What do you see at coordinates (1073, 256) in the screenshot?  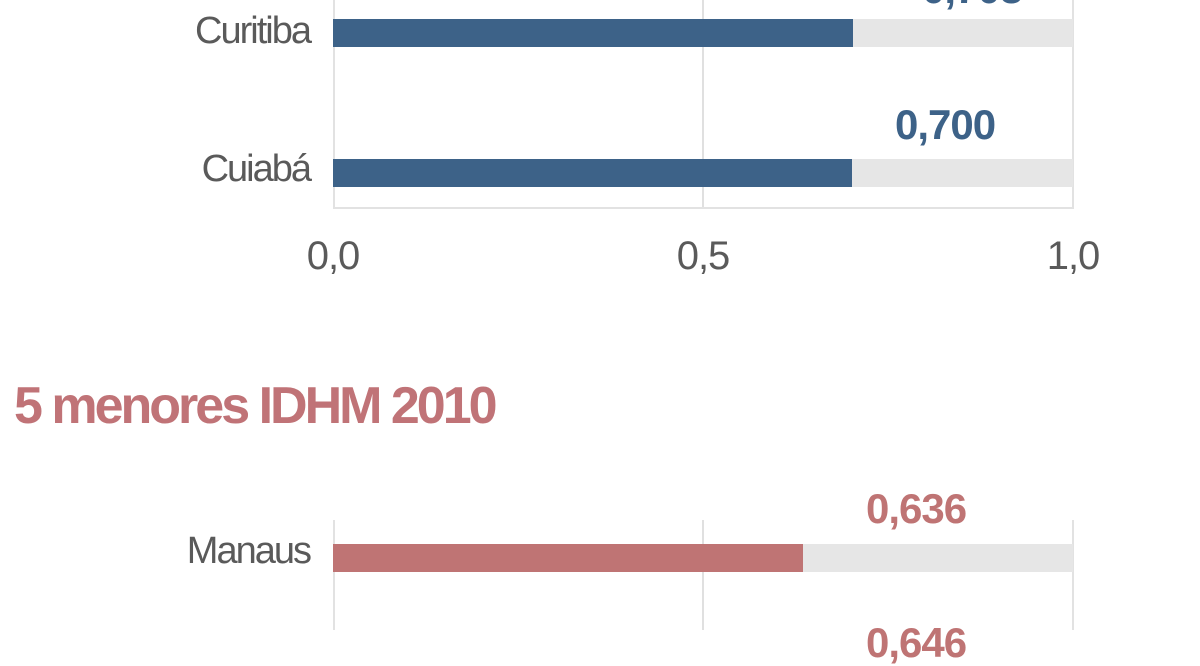 I see `x-tick-1: 1,0` at bounding box center [1073, 256].